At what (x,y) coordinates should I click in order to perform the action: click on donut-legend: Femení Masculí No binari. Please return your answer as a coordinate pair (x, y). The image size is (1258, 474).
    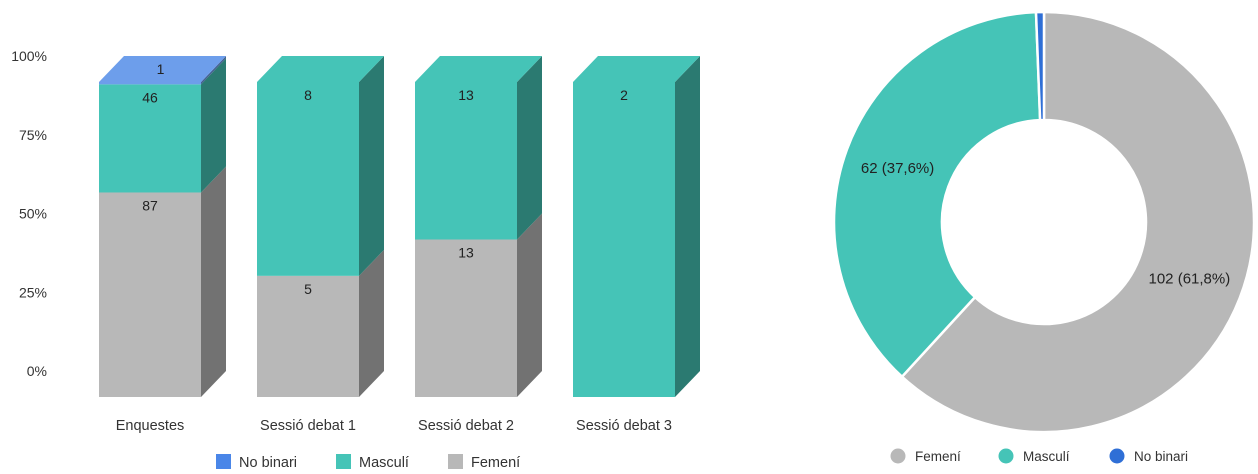
    Looking at the image, I should click on (1039, 456).